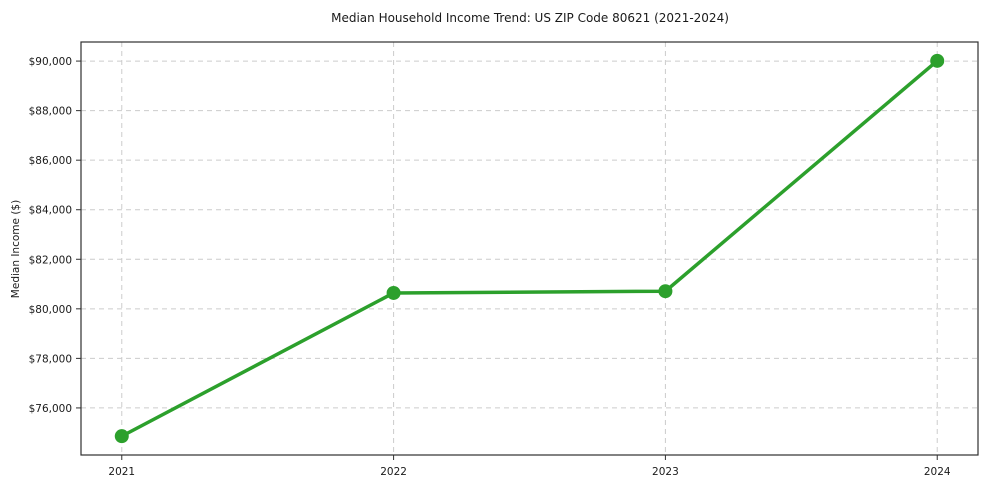 The width and height of the screenshot is (989, 490). What do you see at coordinates (50, 409) in the screenshot?
I see `y-tick-label: $76,000` at bounding box center [50, 409].